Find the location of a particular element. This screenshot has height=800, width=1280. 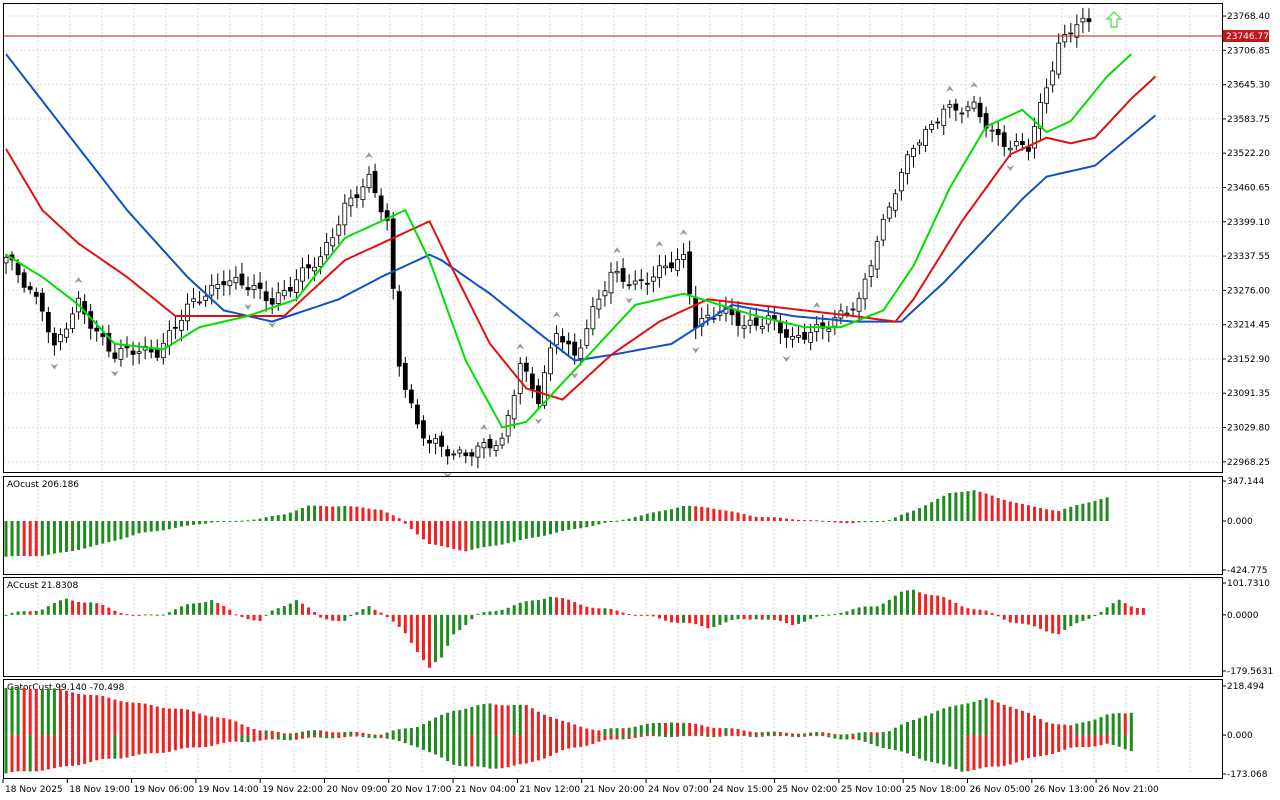

price-tick-label: 23276.00 is located at coordinates (1248, 291).